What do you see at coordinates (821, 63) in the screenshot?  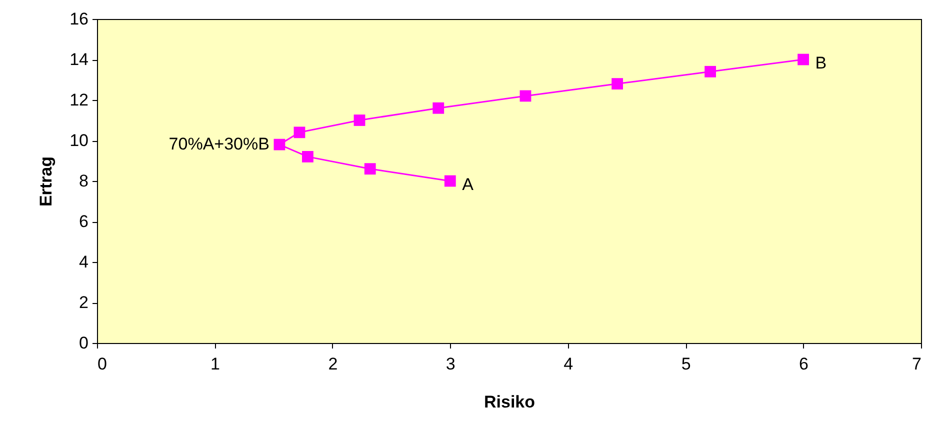 I see `annotation: B` at bounding box center [821, 63].